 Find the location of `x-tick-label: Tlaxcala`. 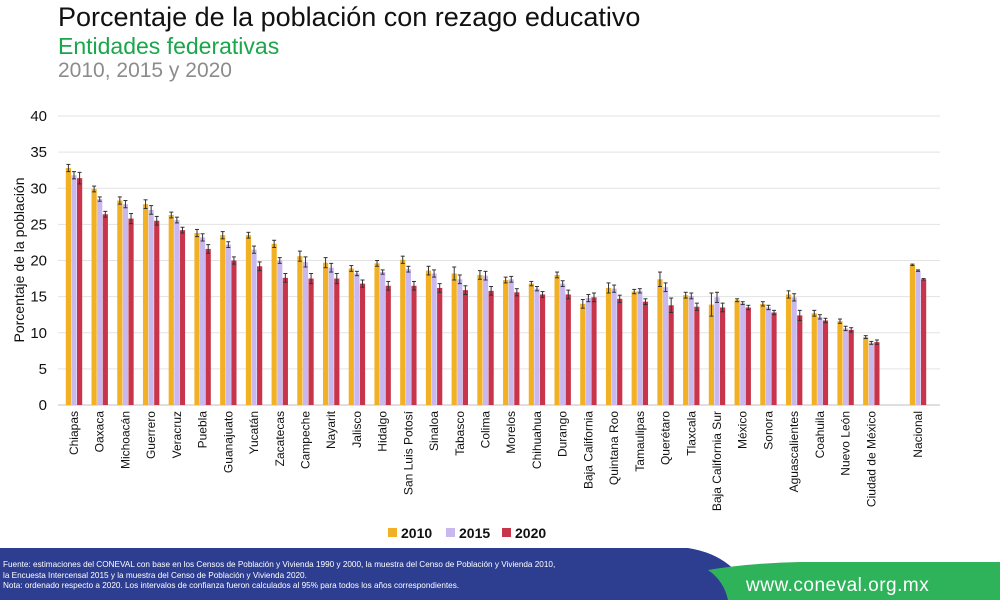

x-tick-label: Tlaxcala is located at coordinates (691, 433).